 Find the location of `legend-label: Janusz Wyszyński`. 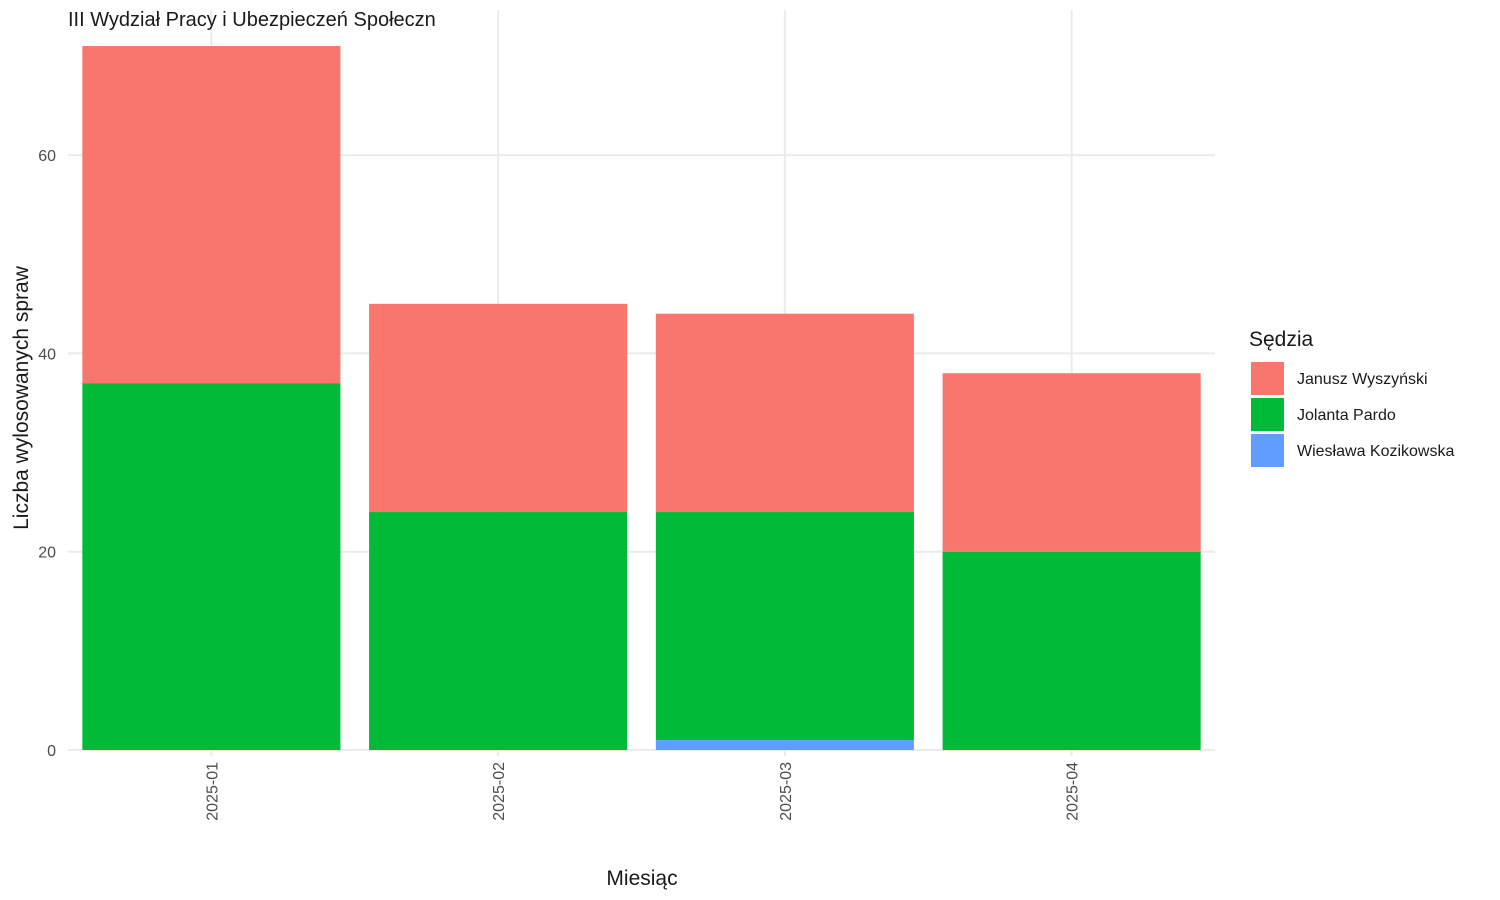

legend-label: Janusz Wyszyński is located at coordinates (1362, 379).